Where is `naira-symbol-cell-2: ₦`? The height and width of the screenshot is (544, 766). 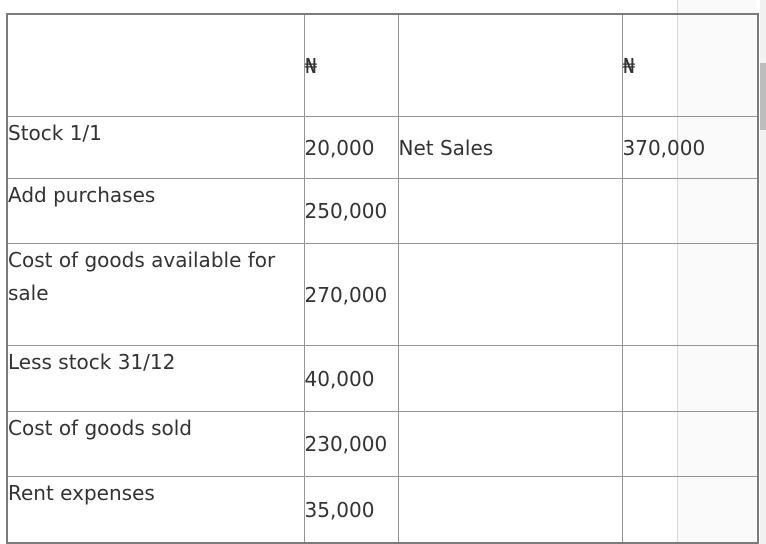 naira-symbol-cell-2: ₦ is located at coordinates (690, 65).